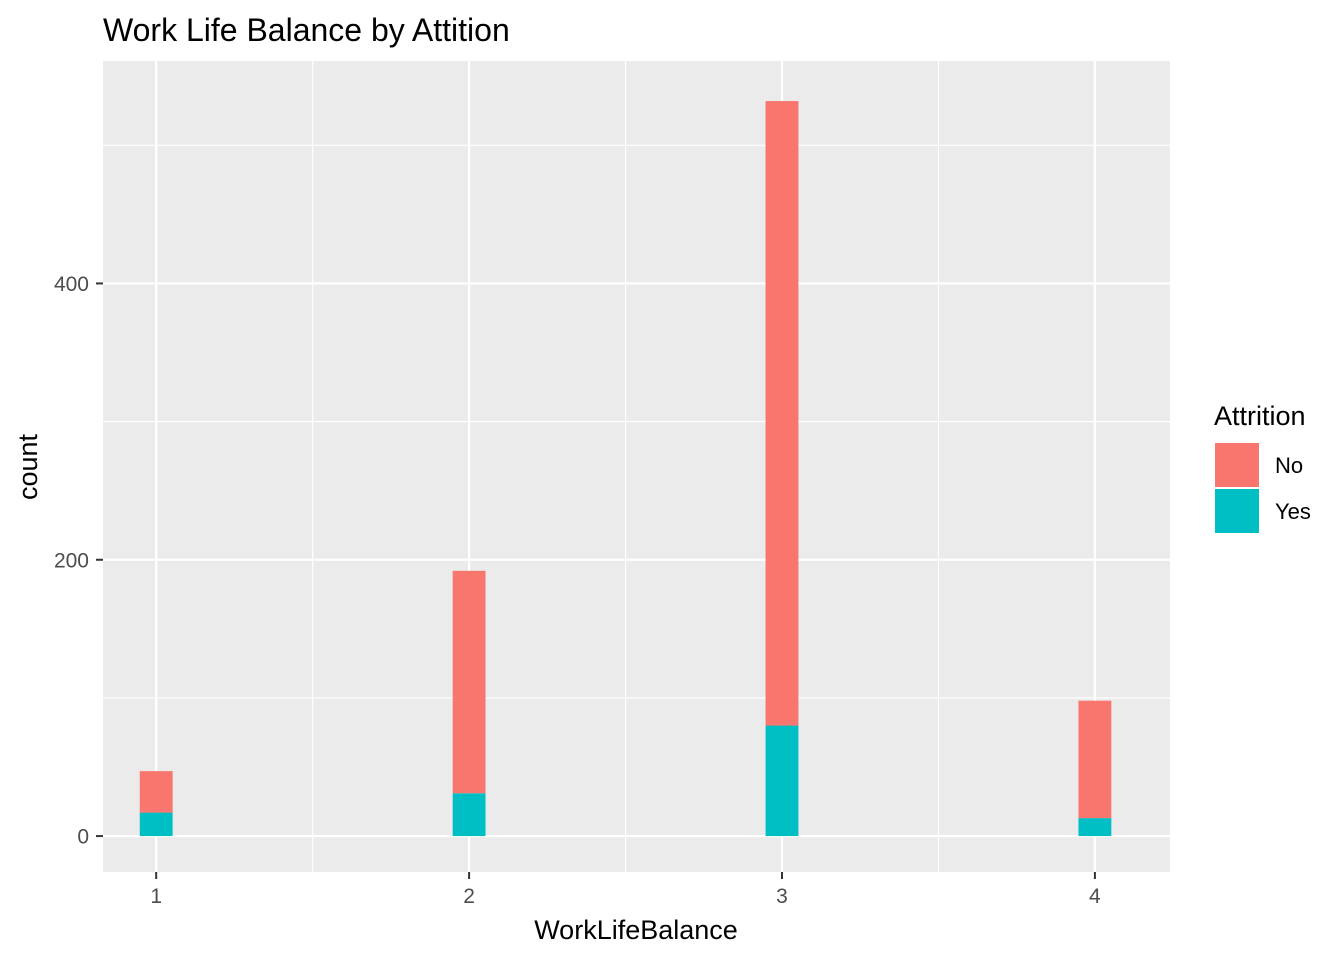  Describe the element at coordinates (469, 896) in the screenshot. I see `x-tick-label: 2` at that location.